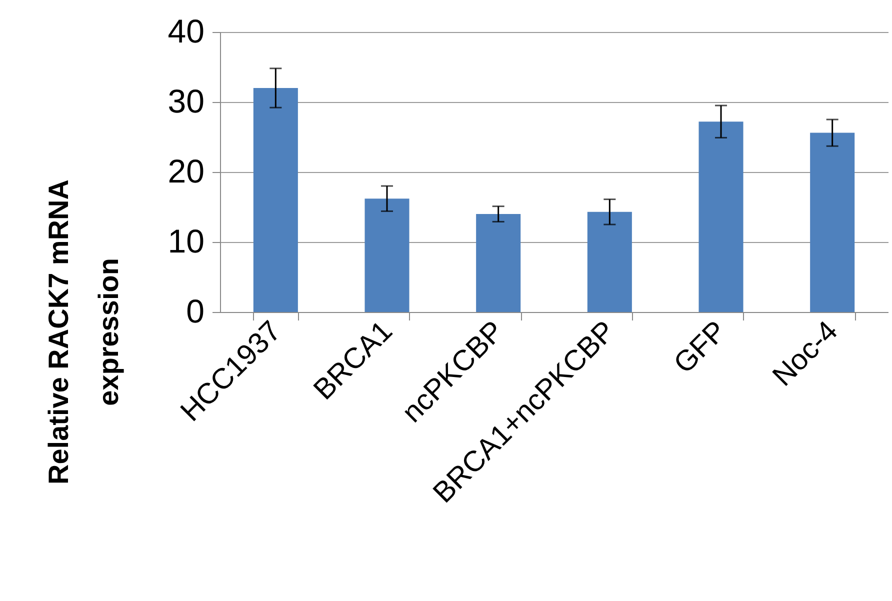 Image resolution: width=892 pixels, height=601 pixels. I want to click on x-tick-label: GFP, so click(700, 347).